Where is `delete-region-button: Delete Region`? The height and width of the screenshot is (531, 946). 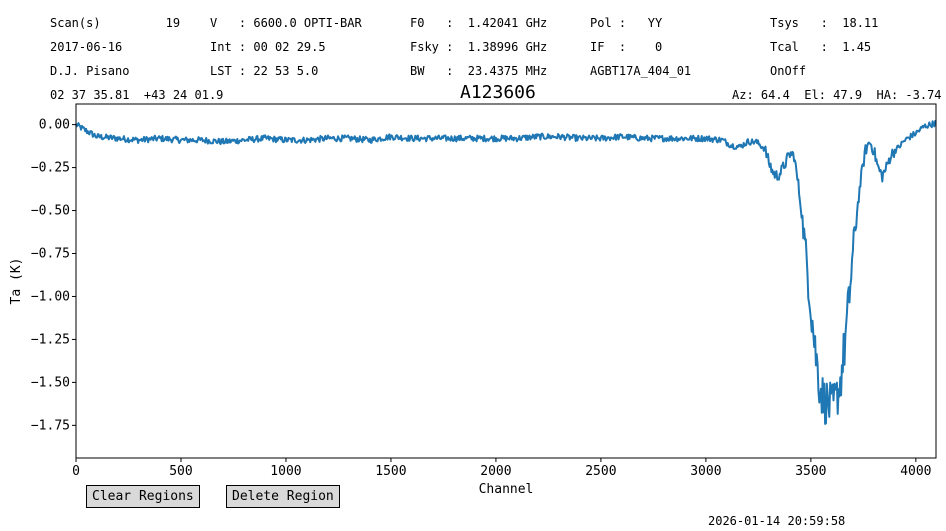 delete-region-button: Delete Region is located at coordinates (283, 496).